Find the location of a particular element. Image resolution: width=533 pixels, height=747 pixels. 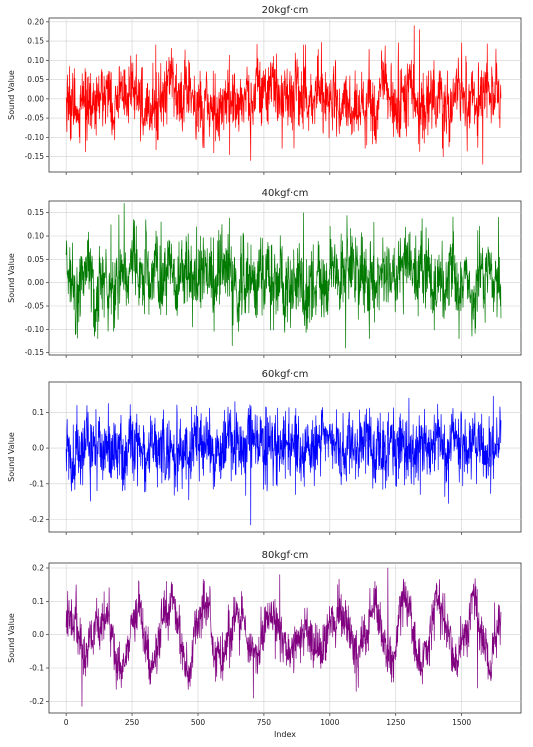

chart-title: 60kgf·cm is located at coordinates (285, 374).